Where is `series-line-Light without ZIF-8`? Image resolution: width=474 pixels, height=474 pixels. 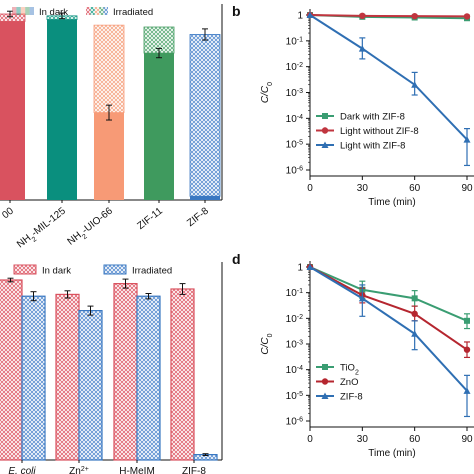 series-line-Light without ZIF-8 is located at coordinates (388, 16).